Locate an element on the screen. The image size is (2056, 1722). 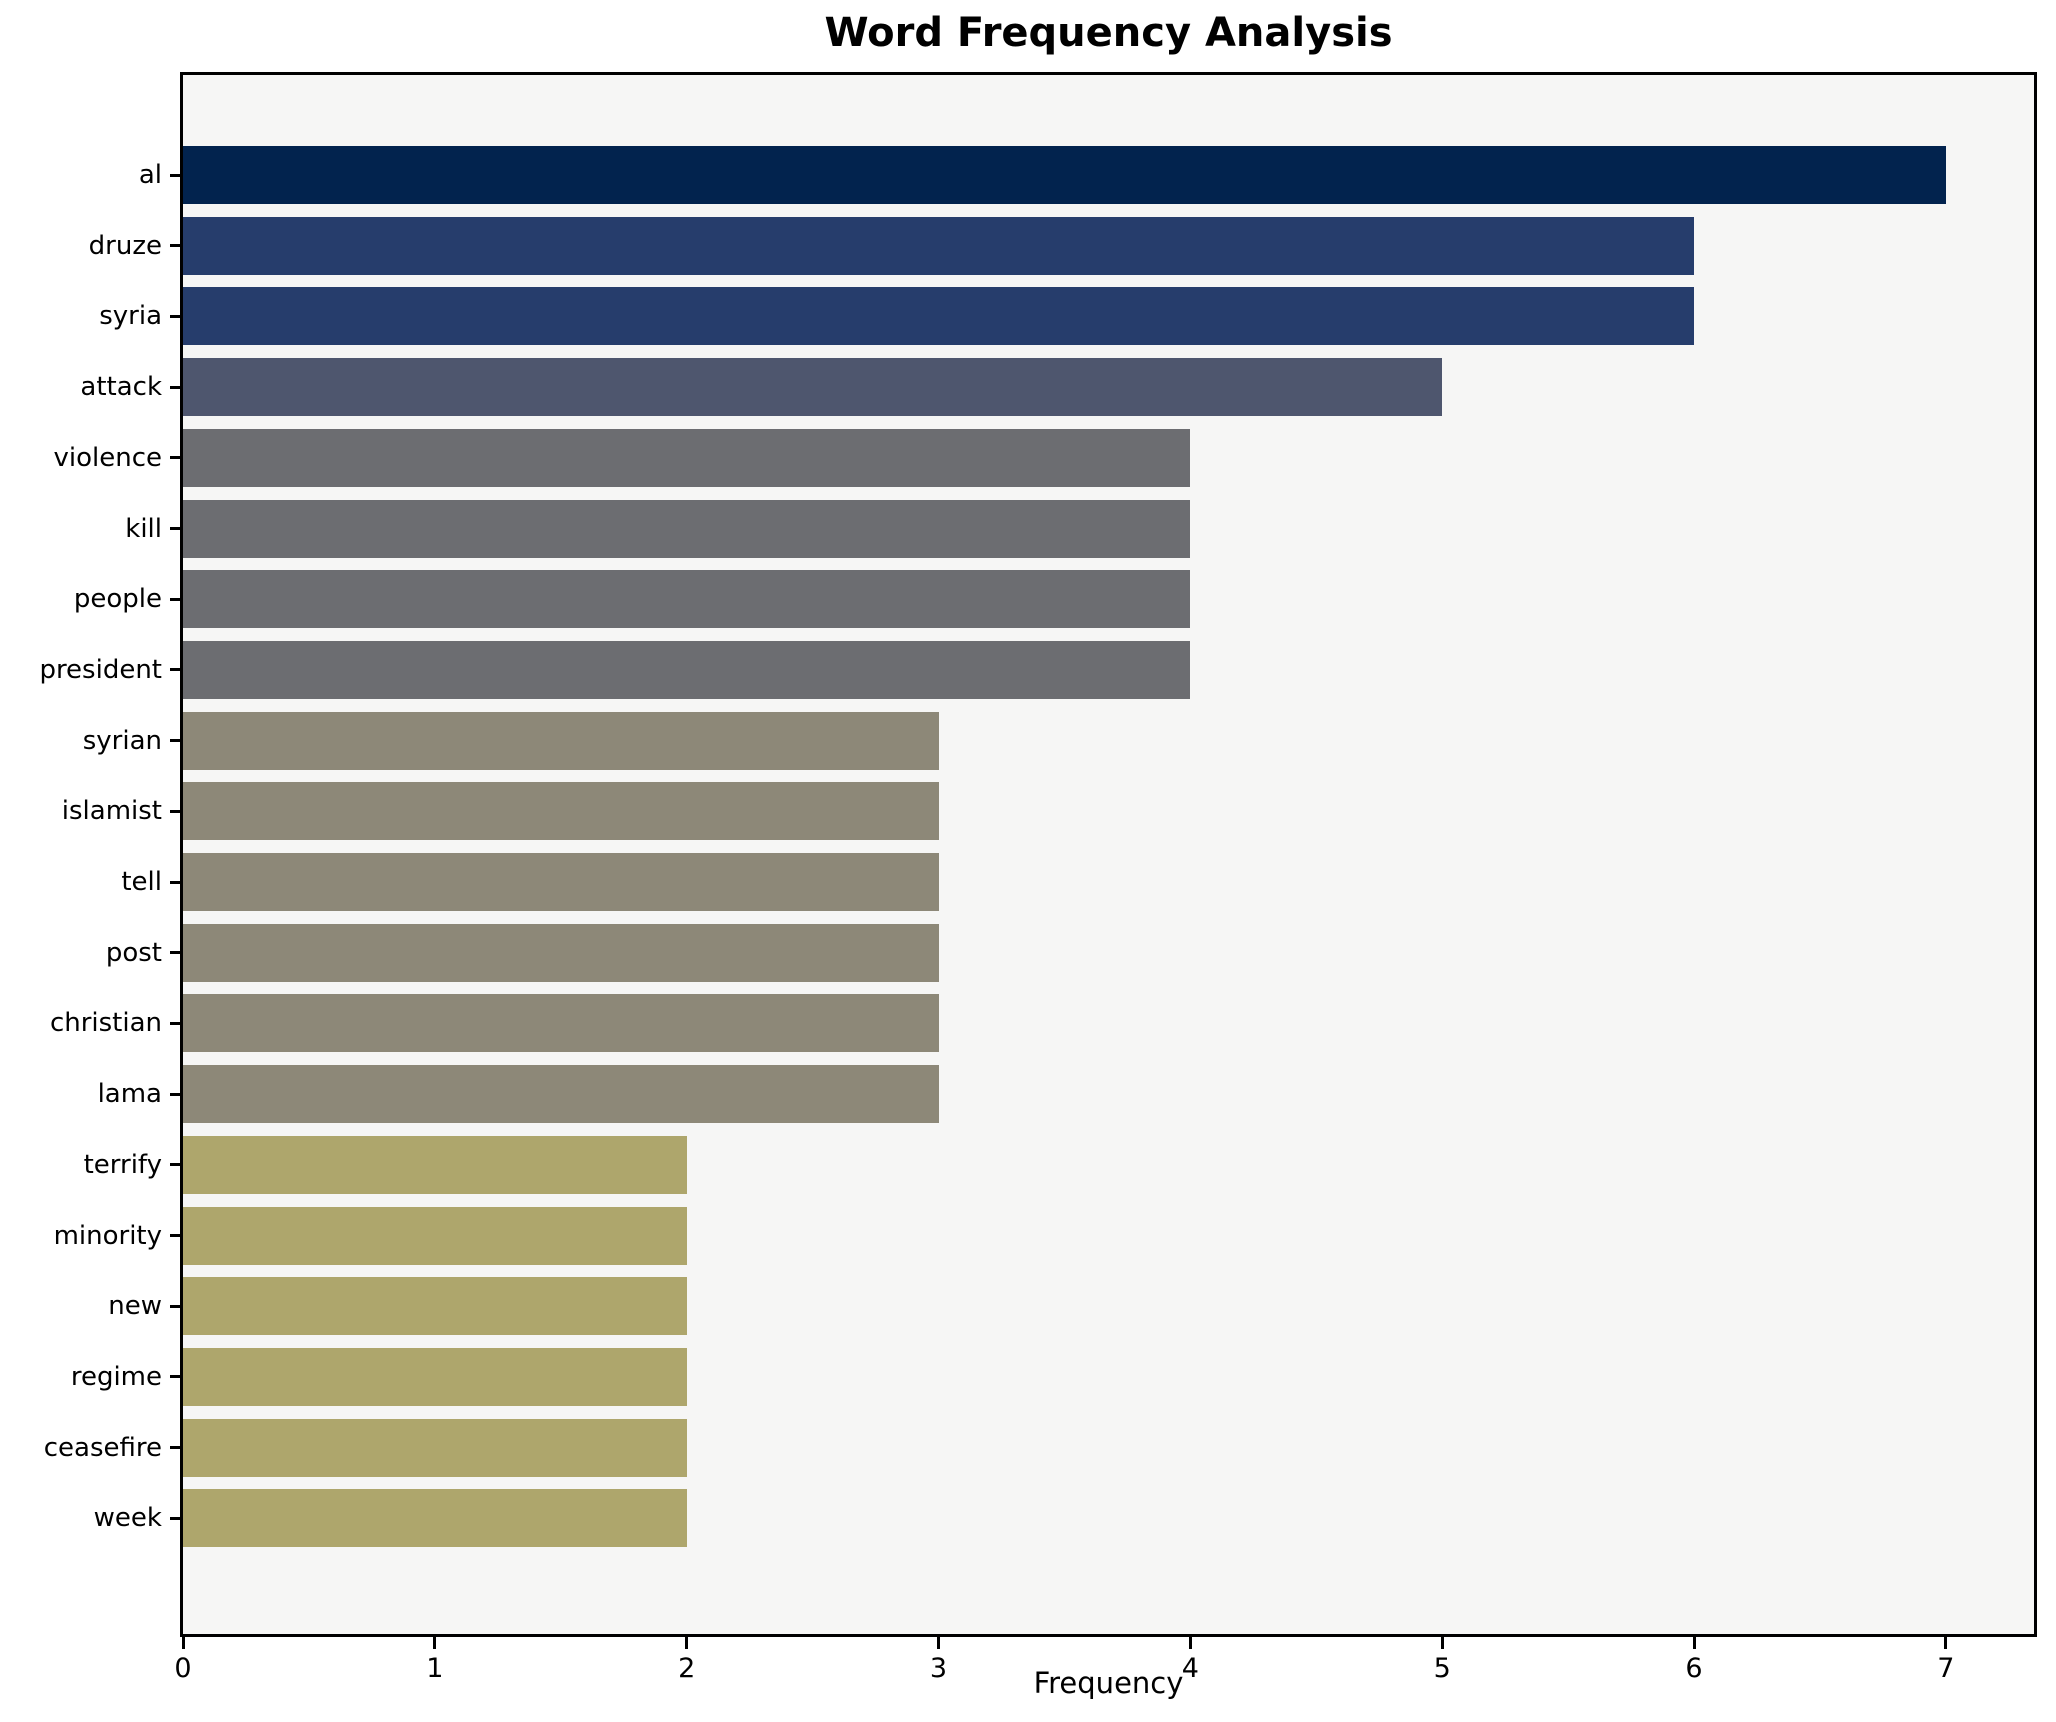
x-tick-label: 0 is located at coordinates (183, 1668).